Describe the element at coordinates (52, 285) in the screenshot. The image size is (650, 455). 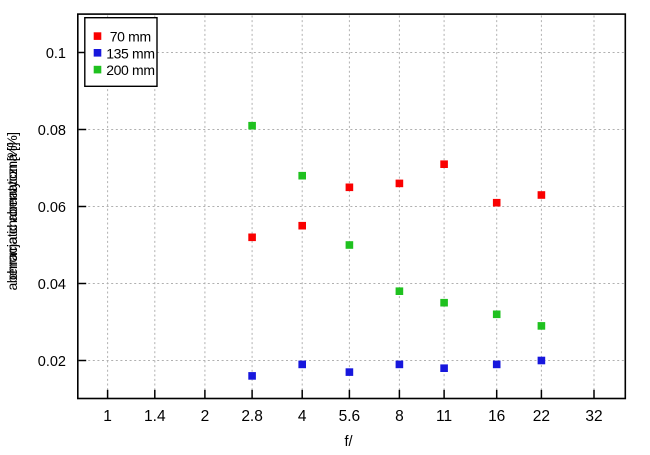
I see `svg-text: 0.04` at that location.